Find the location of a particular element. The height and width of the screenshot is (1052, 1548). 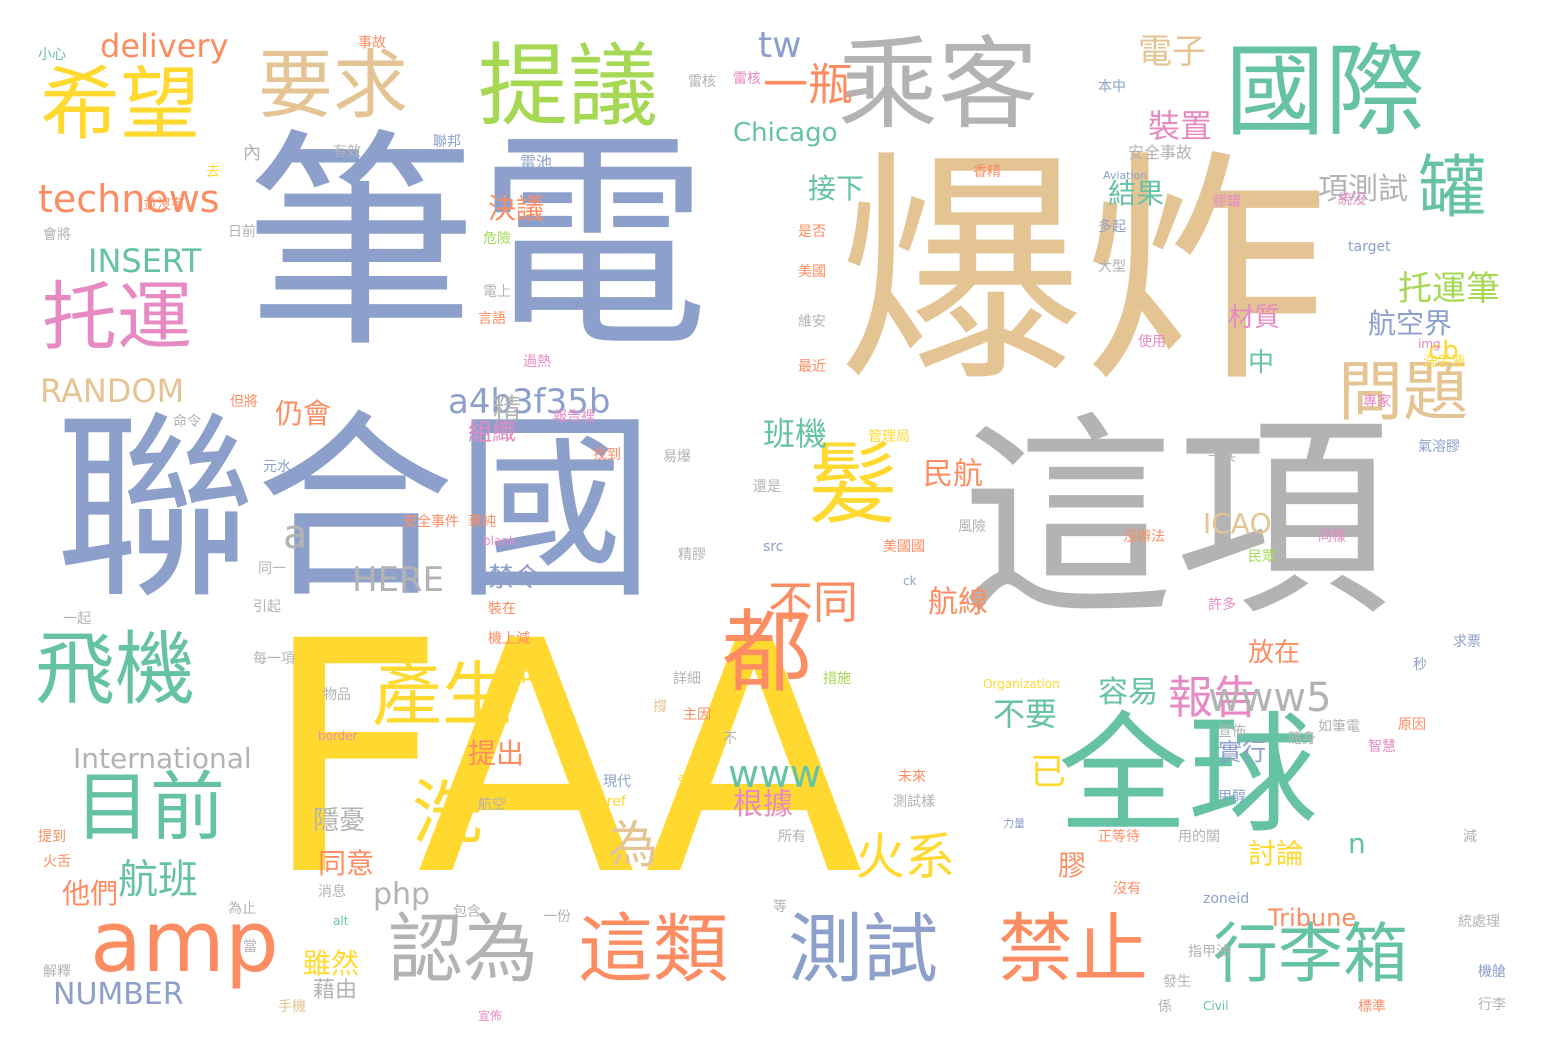

cloud-word: ck is located at coordinates (910, 581).